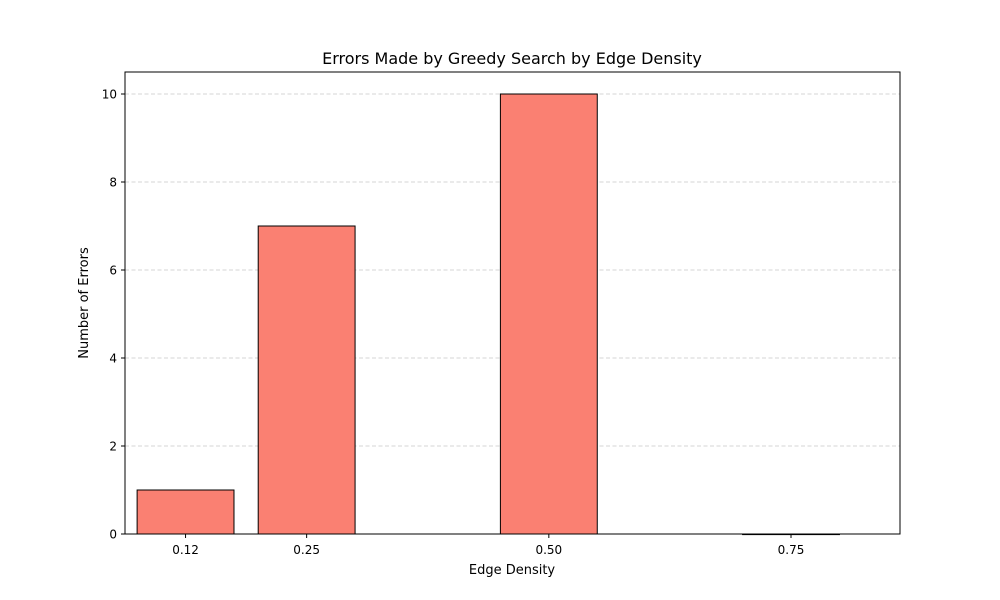 Image resolution: width=1000 pixels, height=600 pixels. Describe the element at coordinates (109, 95) in the screenshot. I see `y-tick-label: 10` at that location.